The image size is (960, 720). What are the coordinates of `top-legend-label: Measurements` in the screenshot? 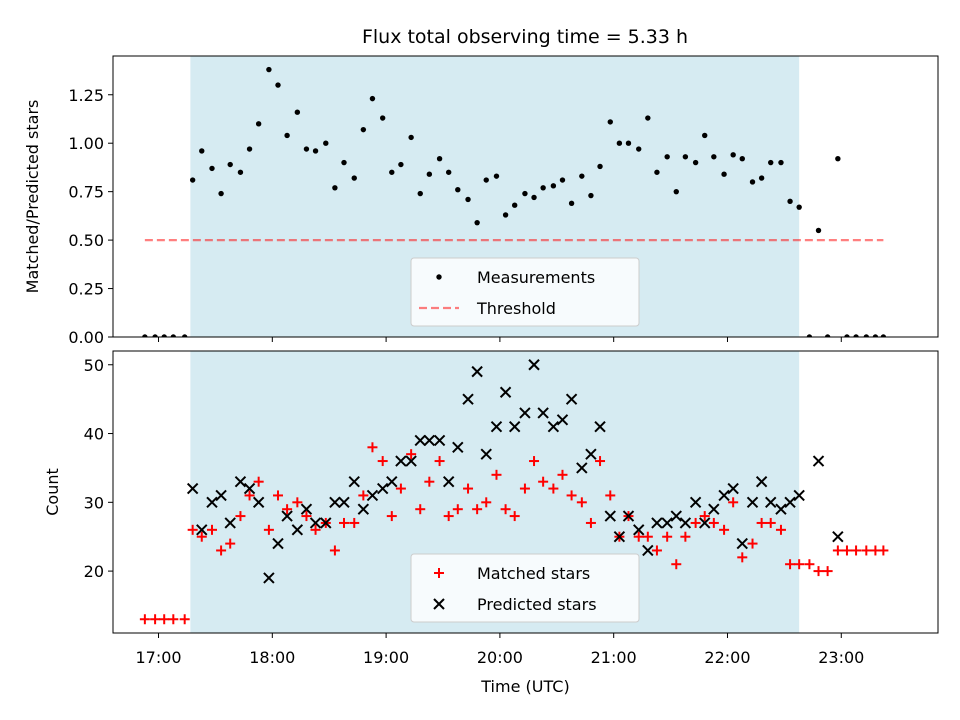 It's located at (536, 277).